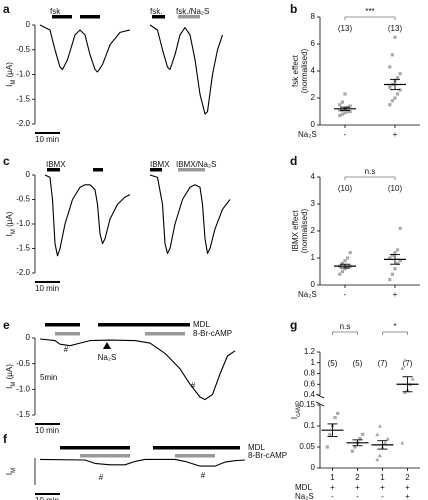 This screenshot has height=500, width=428. Describe the element at coordinates (156, 11) in the screenshot. I see `annotation: fsk.` at that location.